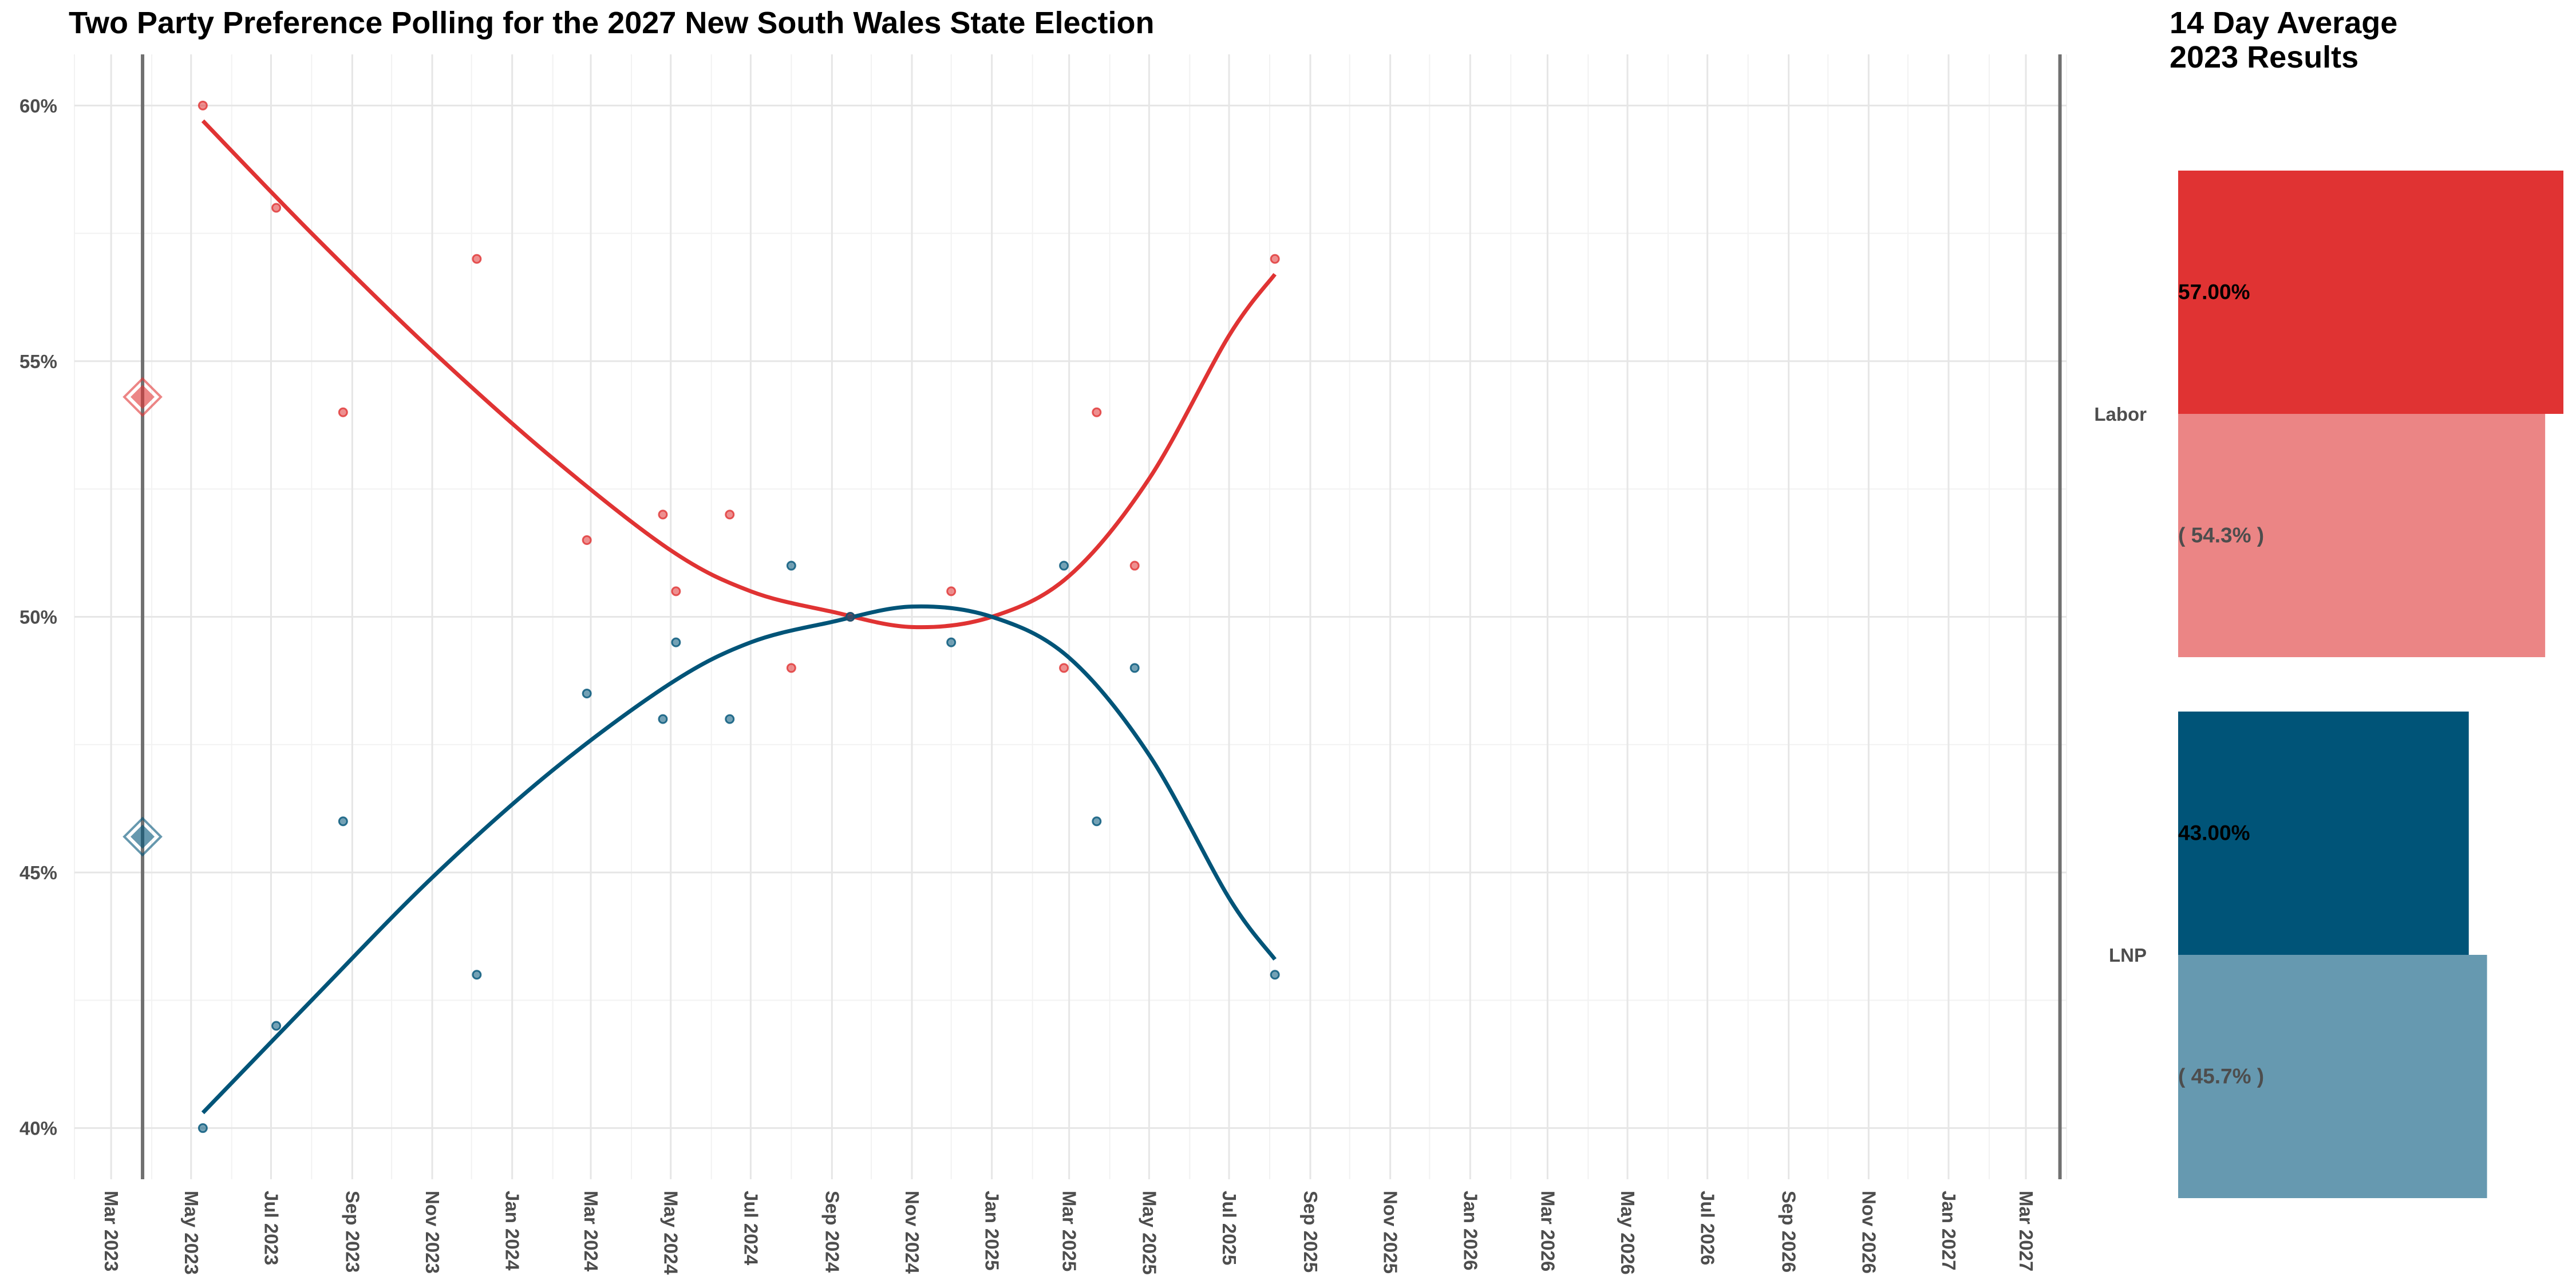  I want to click on x-tick-label: Jul 2024, so click(750, 1228).